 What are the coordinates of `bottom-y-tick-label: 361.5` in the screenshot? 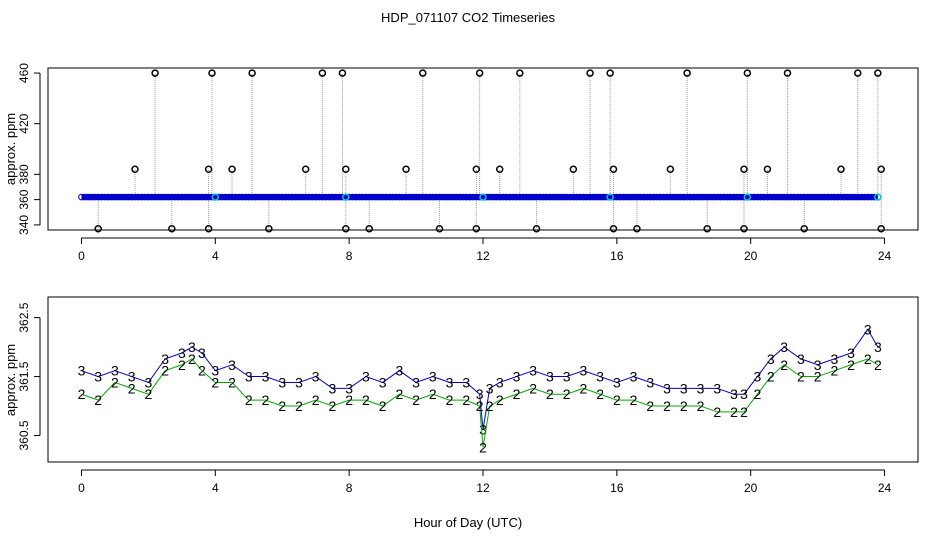 It's located at (24, 376).